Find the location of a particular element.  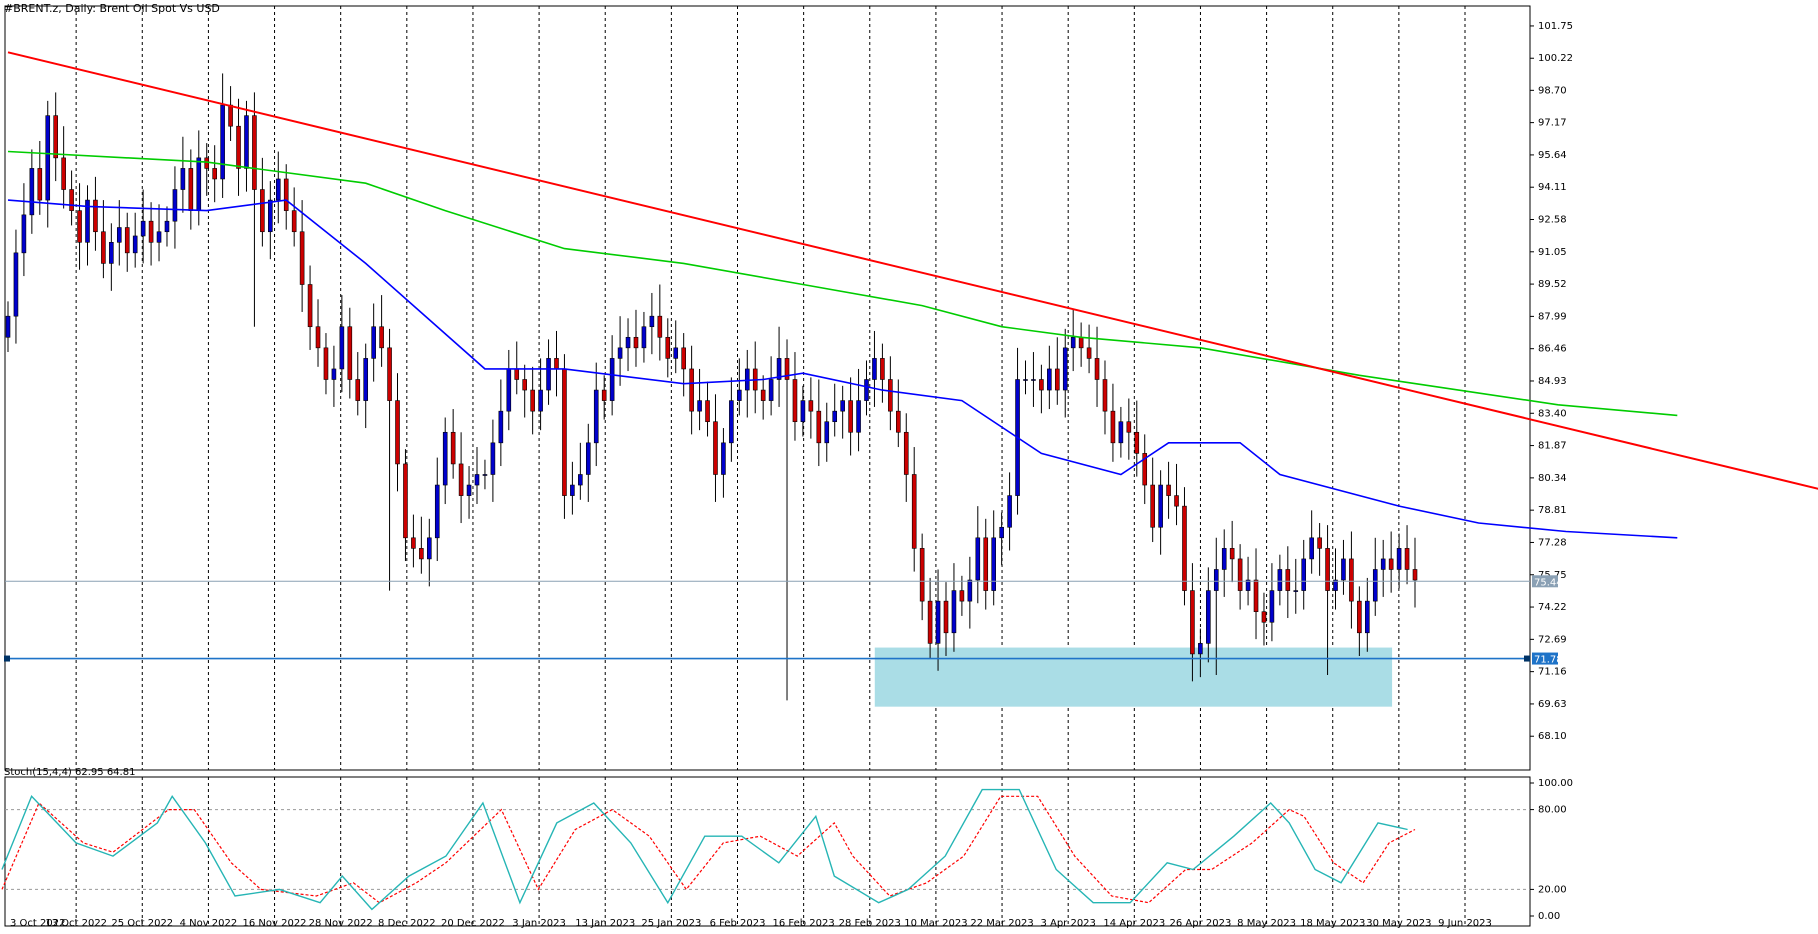

x-tick-label: 22 Mar 2023 is located at coordinates (1001, 923).